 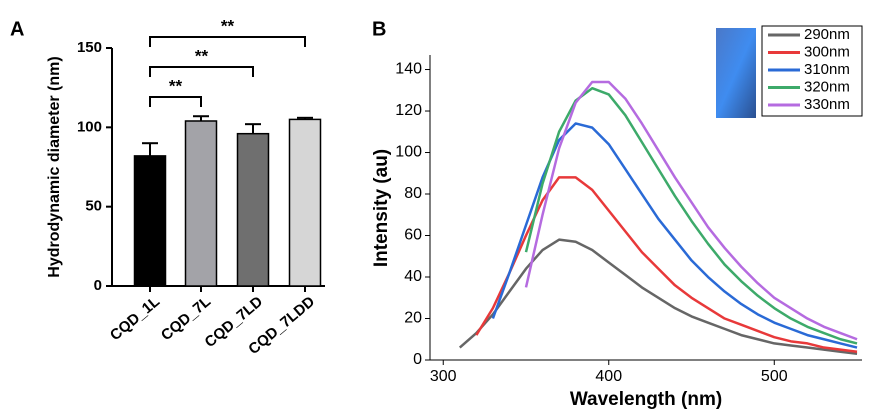 I want to click on legend-label: 310nm, so click(x=827, y=69).